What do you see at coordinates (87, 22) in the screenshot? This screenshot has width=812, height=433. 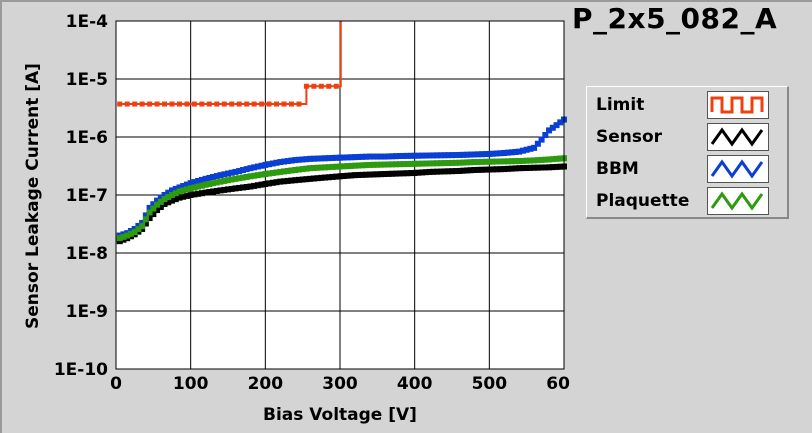 I see `y-tick-label: 1E-4` at bounding box center [87, 22].